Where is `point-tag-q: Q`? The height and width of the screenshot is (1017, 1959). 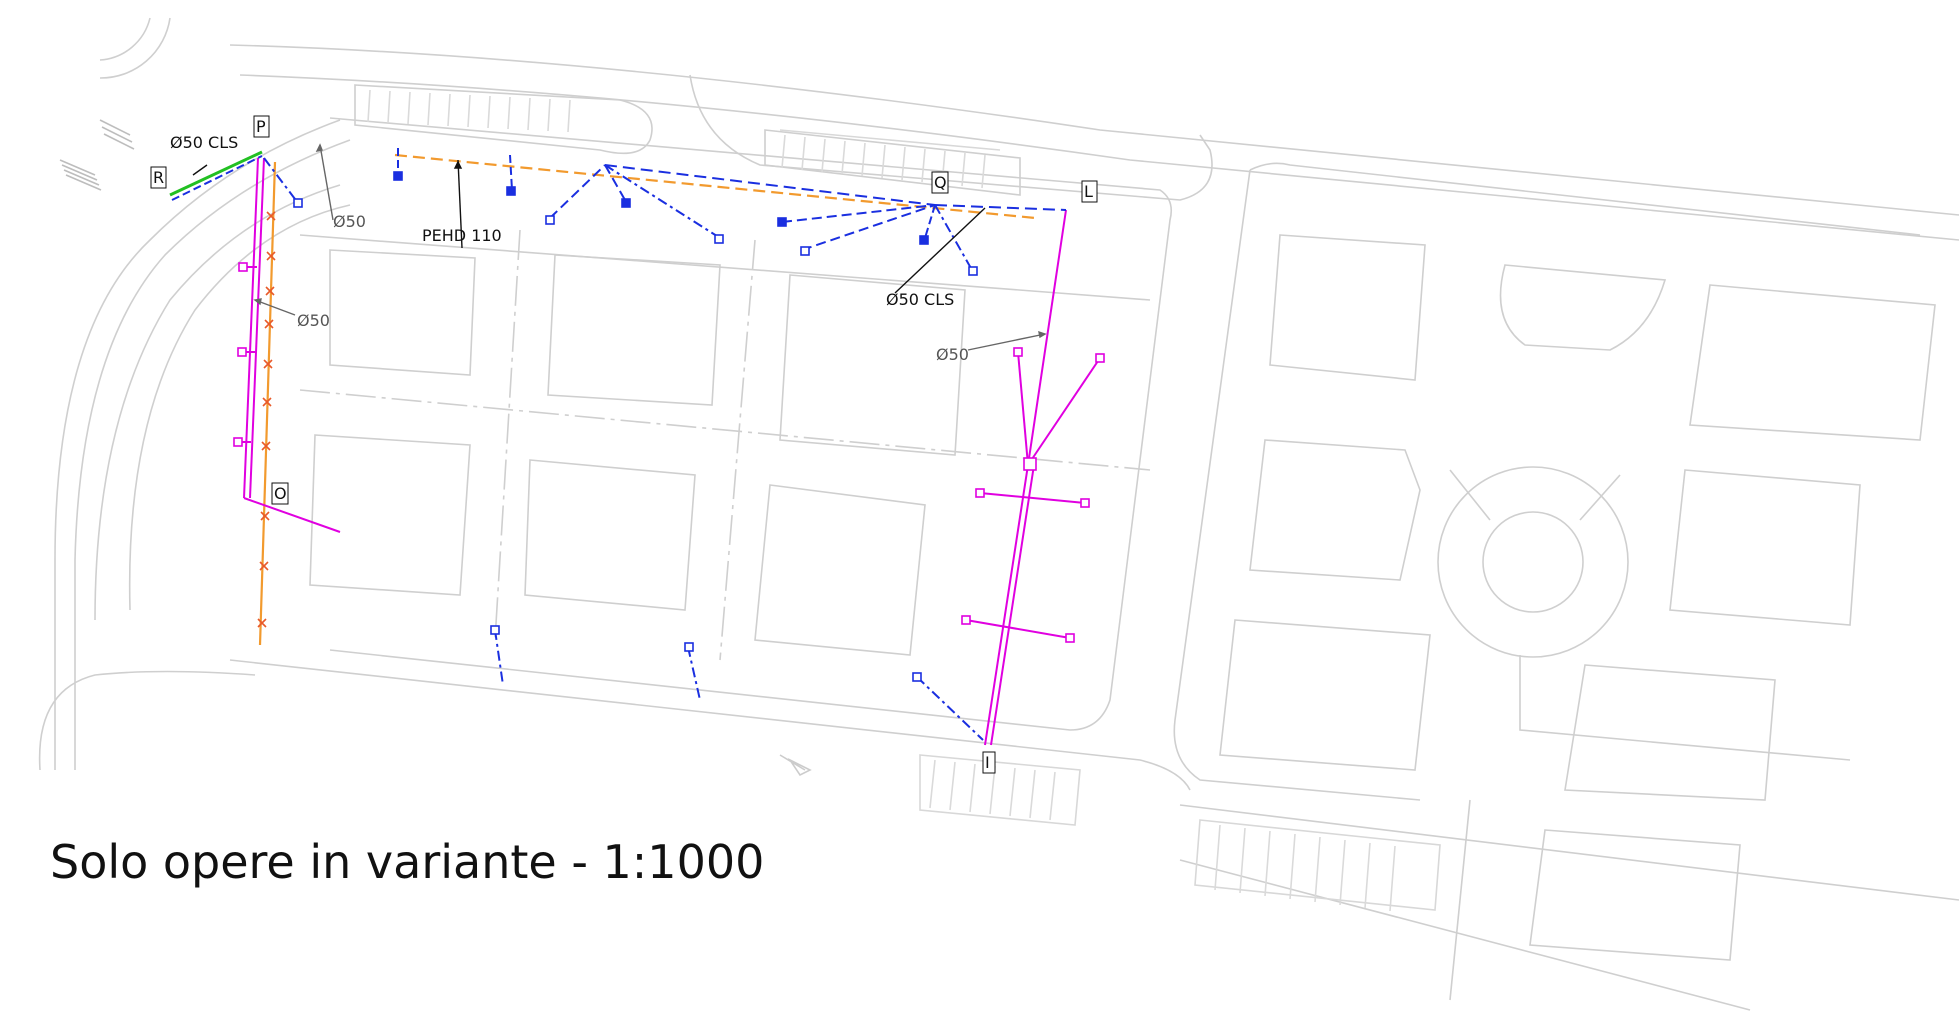
point-tag-q: Q is located at coordinates (940, 182).